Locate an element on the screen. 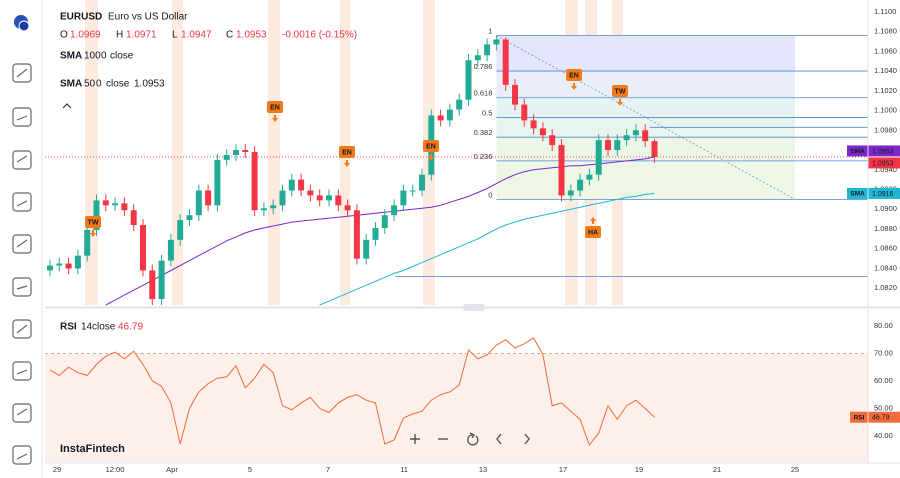  sma100-tag-name: SMA is located at coordinates (857, 194).